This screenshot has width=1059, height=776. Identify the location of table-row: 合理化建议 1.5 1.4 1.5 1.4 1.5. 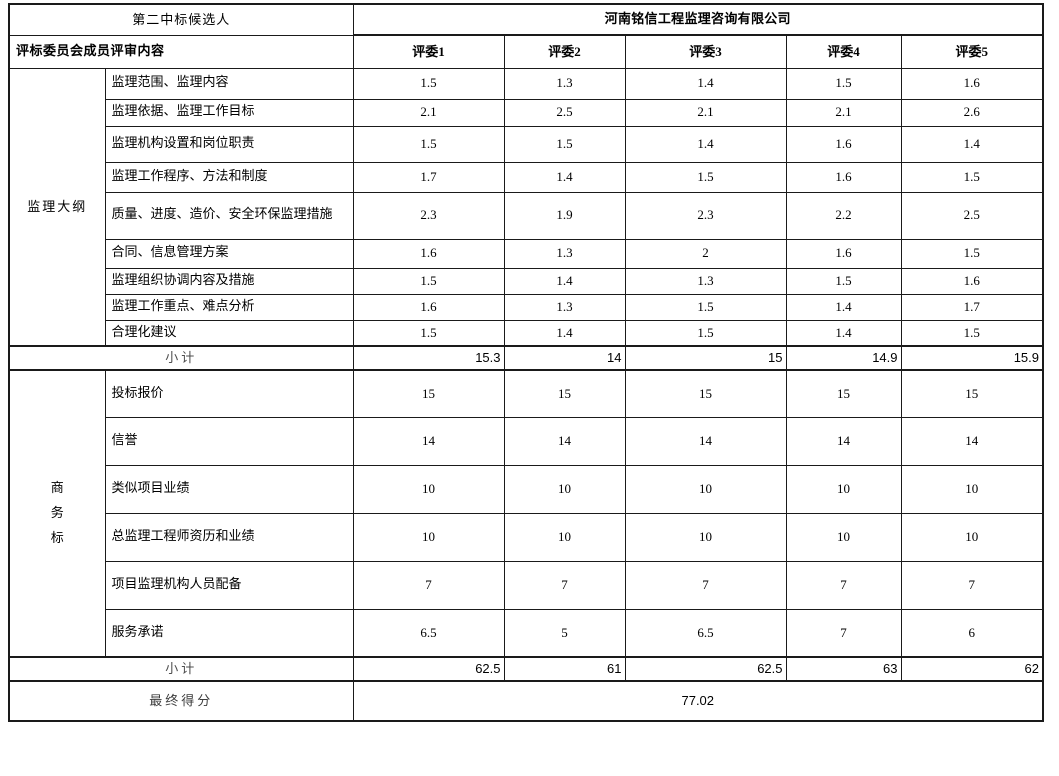
(527, 333).